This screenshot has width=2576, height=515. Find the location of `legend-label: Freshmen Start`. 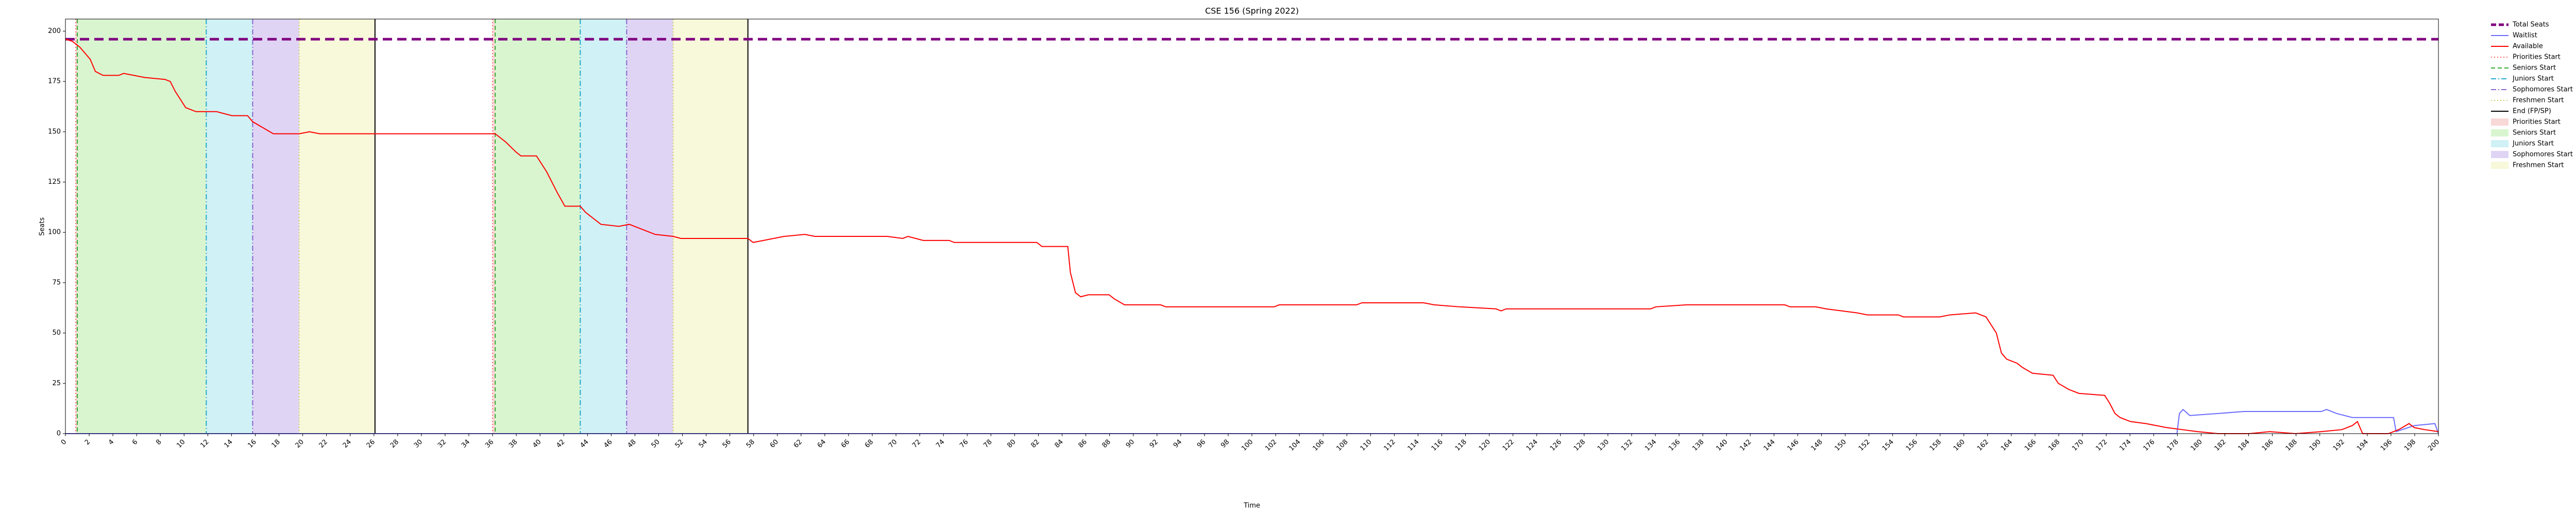

legend-label: Freshmen Start is located at coordinates (2538, 101).